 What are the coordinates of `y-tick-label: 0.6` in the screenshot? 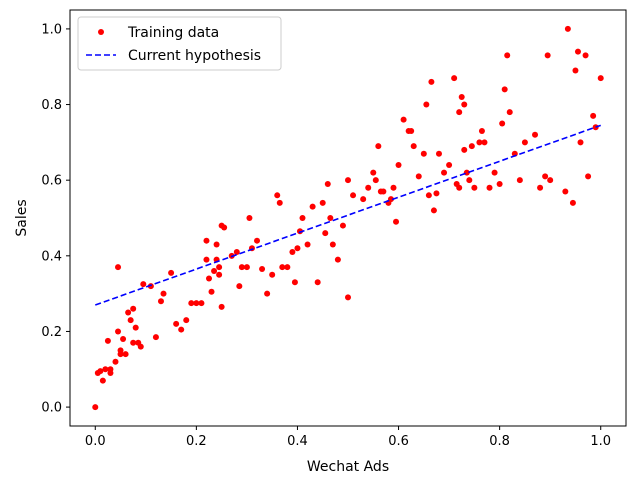 It's located at (51, 181).